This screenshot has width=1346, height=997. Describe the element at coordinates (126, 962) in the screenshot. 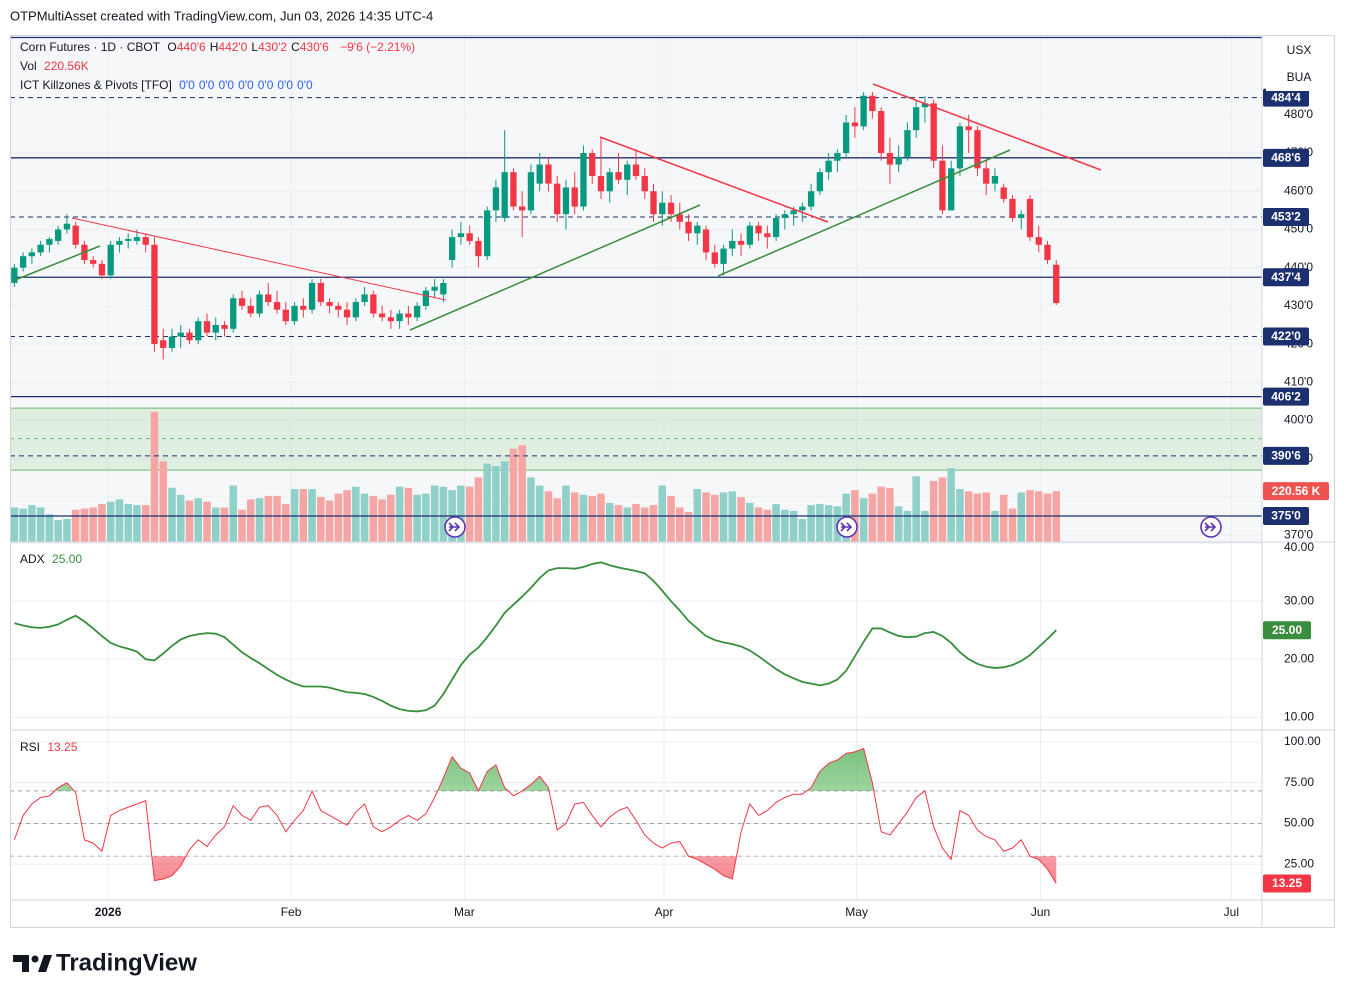

I see `brand: TradingView` at that location.